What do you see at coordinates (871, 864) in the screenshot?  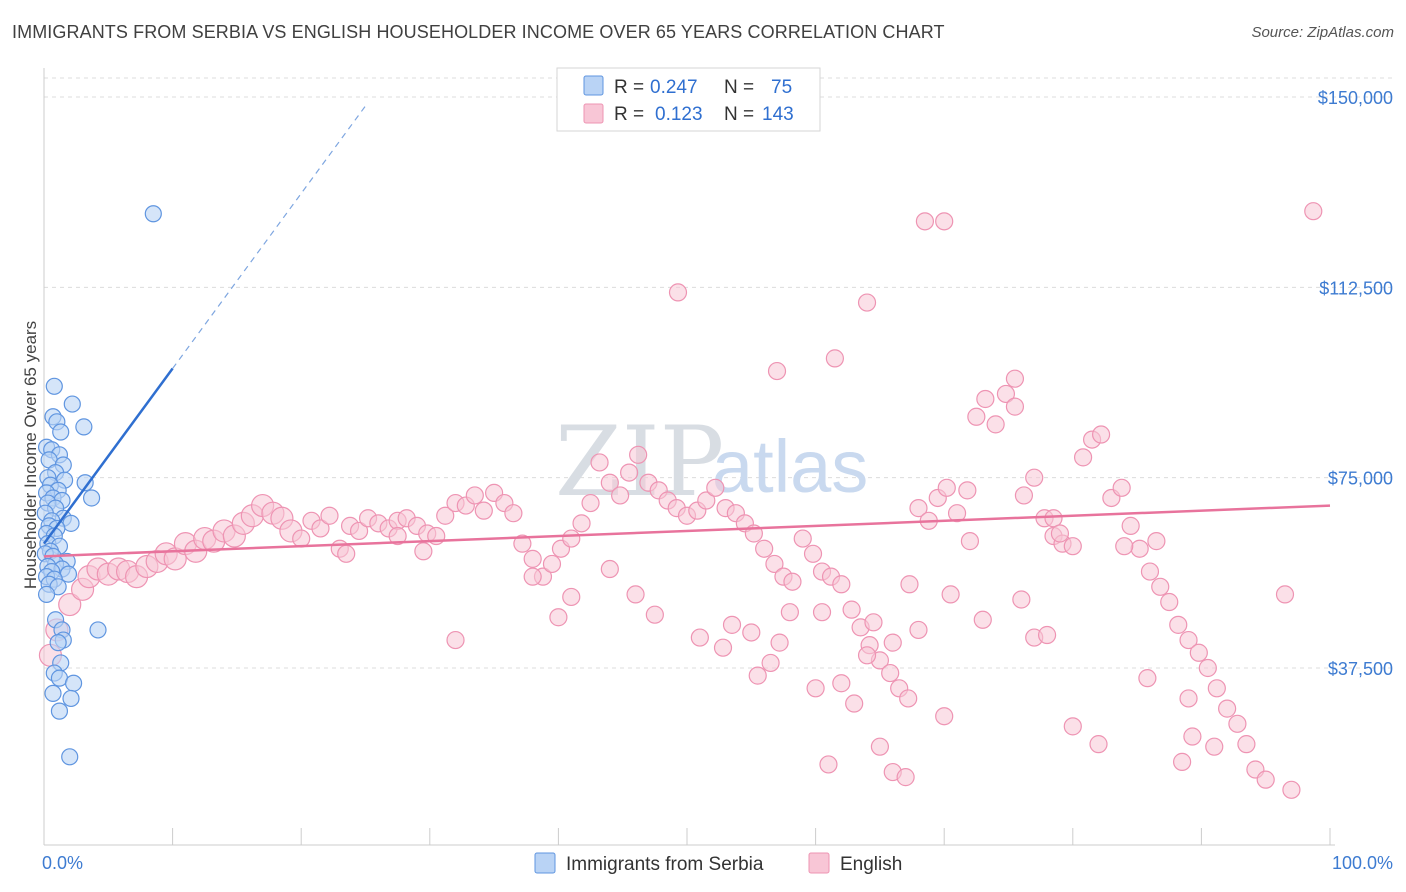 I see `bottom-legend-label-english: English` at bounding box center [871, 864].